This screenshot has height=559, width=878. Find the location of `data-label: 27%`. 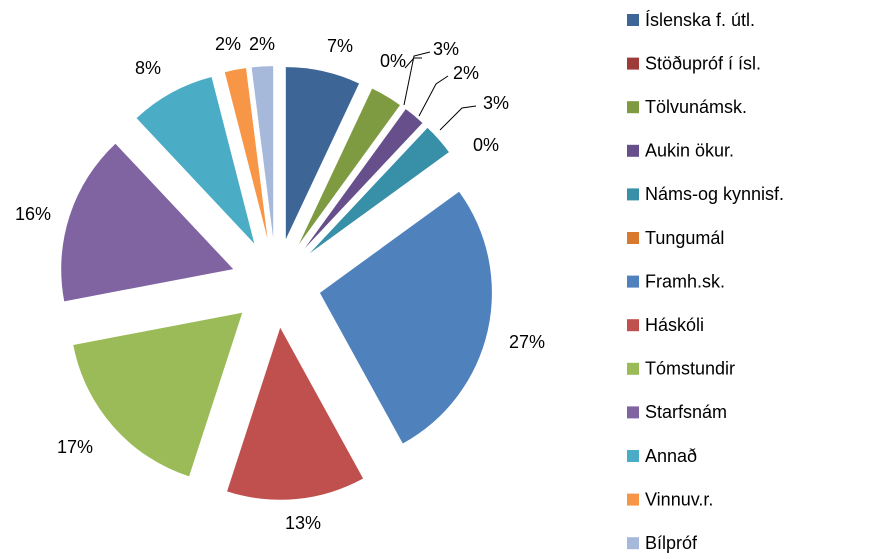

data-label: 27% is located at coordinates (527, 342).